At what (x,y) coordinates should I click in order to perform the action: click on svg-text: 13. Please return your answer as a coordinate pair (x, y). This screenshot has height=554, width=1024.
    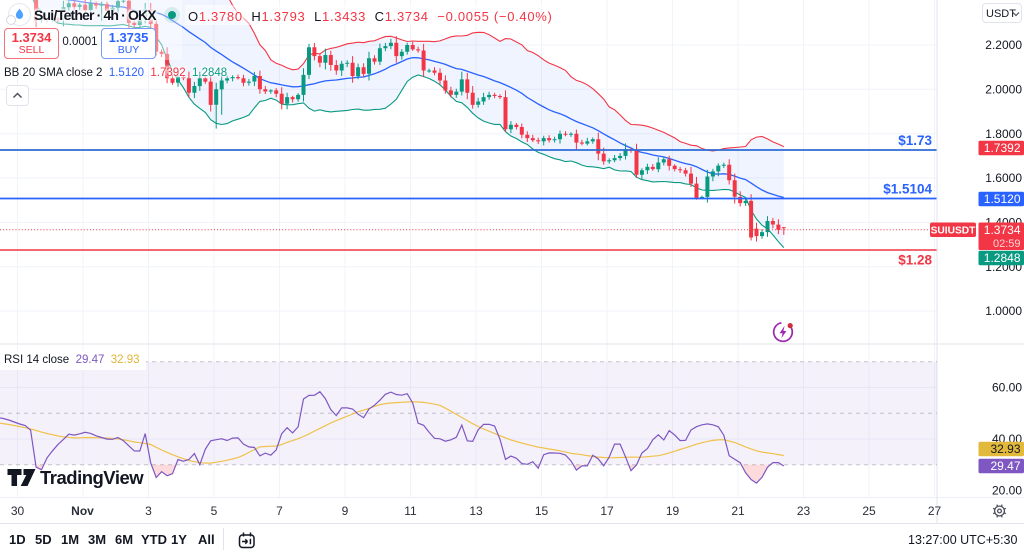
    Looking at the image, I should click on (476, 511).